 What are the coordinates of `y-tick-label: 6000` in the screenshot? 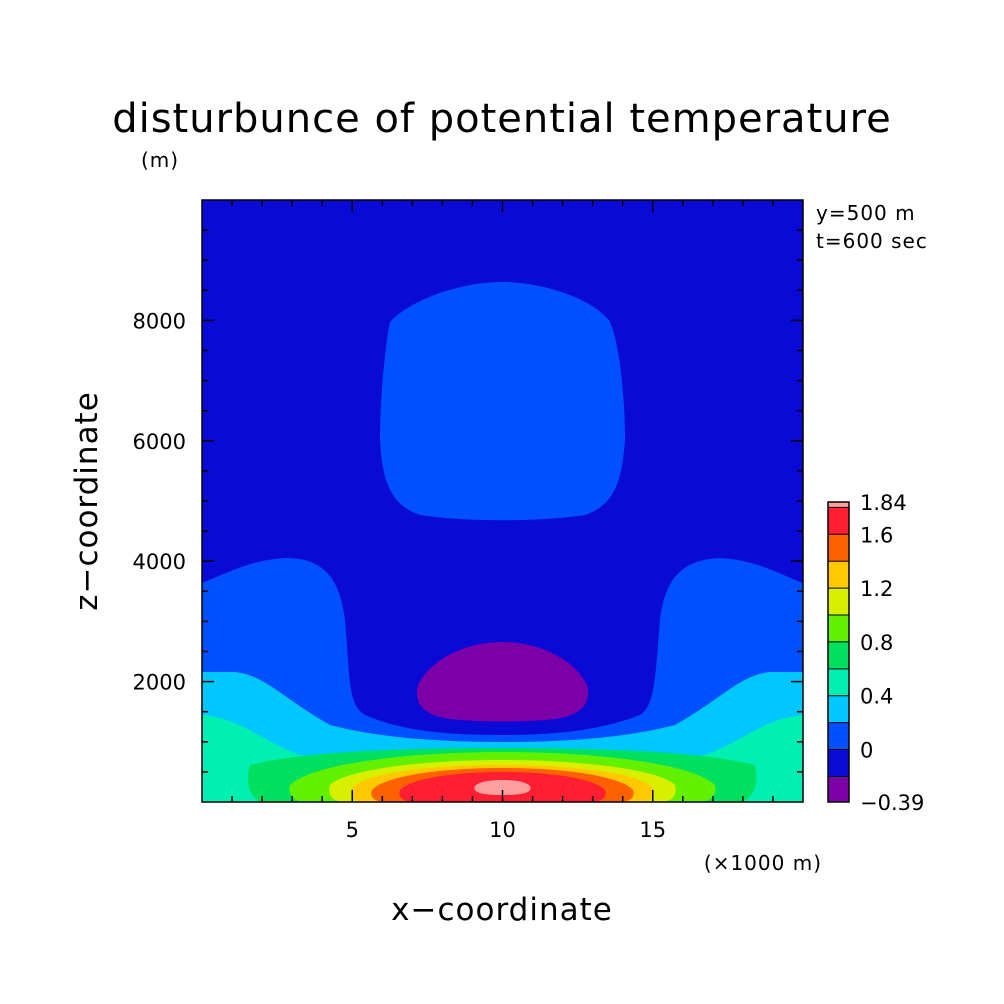 It's located at (159, 442).